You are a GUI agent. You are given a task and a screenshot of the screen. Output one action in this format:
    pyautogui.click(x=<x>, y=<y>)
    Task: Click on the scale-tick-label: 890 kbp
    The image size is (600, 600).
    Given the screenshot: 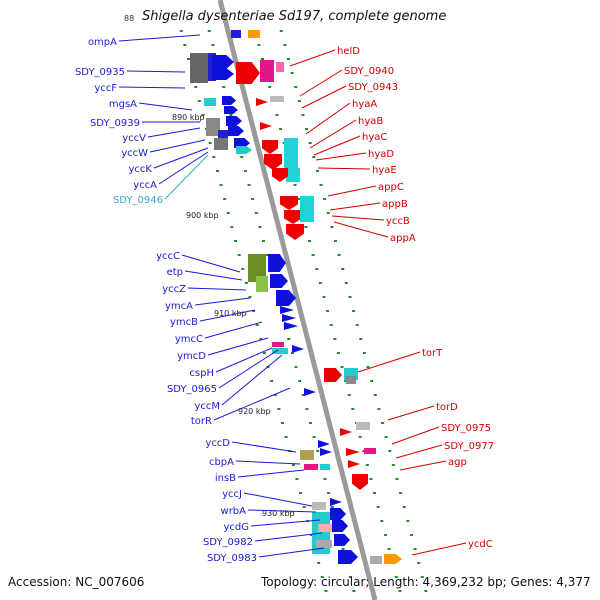 What is the action you would take?
    pyautogui.click(x=188, y=117)
    